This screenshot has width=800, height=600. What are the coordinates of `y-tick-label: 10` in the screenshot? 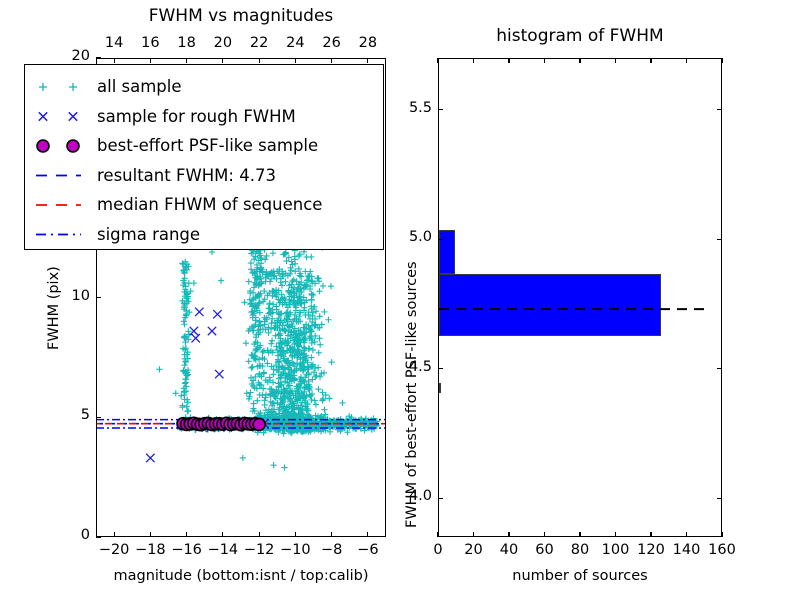 It's located at (80, 295).